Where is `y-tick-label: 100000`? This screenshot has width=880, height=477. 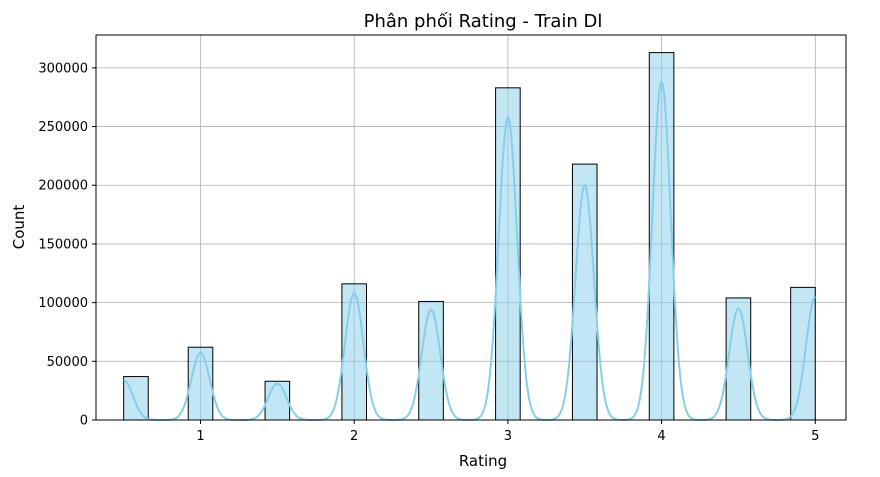 y-tick-label: 100000 is located at coordinates (63, 303).